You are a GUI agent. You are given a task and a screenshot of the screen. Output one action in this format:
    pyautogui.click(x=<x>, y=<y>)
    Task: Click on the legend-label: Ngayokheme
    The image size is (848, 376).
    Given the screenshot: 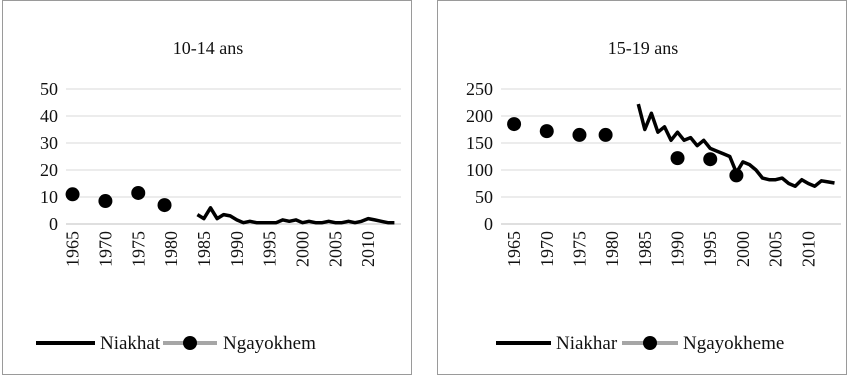 What is the action you would take?
    pyautogui.click(x=733, y=343)
    